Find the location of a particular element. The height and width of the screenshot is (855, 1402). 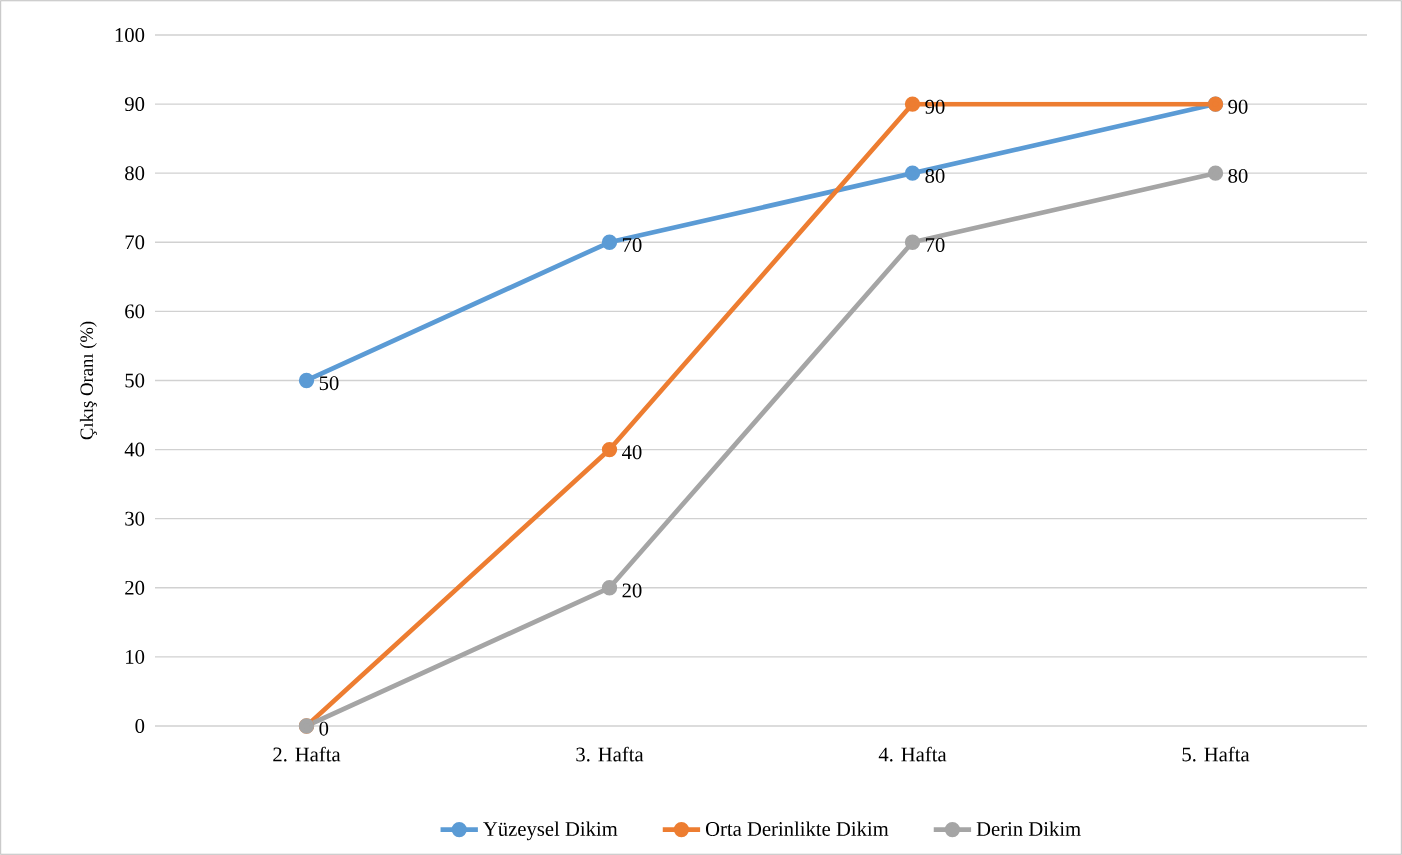

y-tick-label: 90 is located at coordinates (134, 104).